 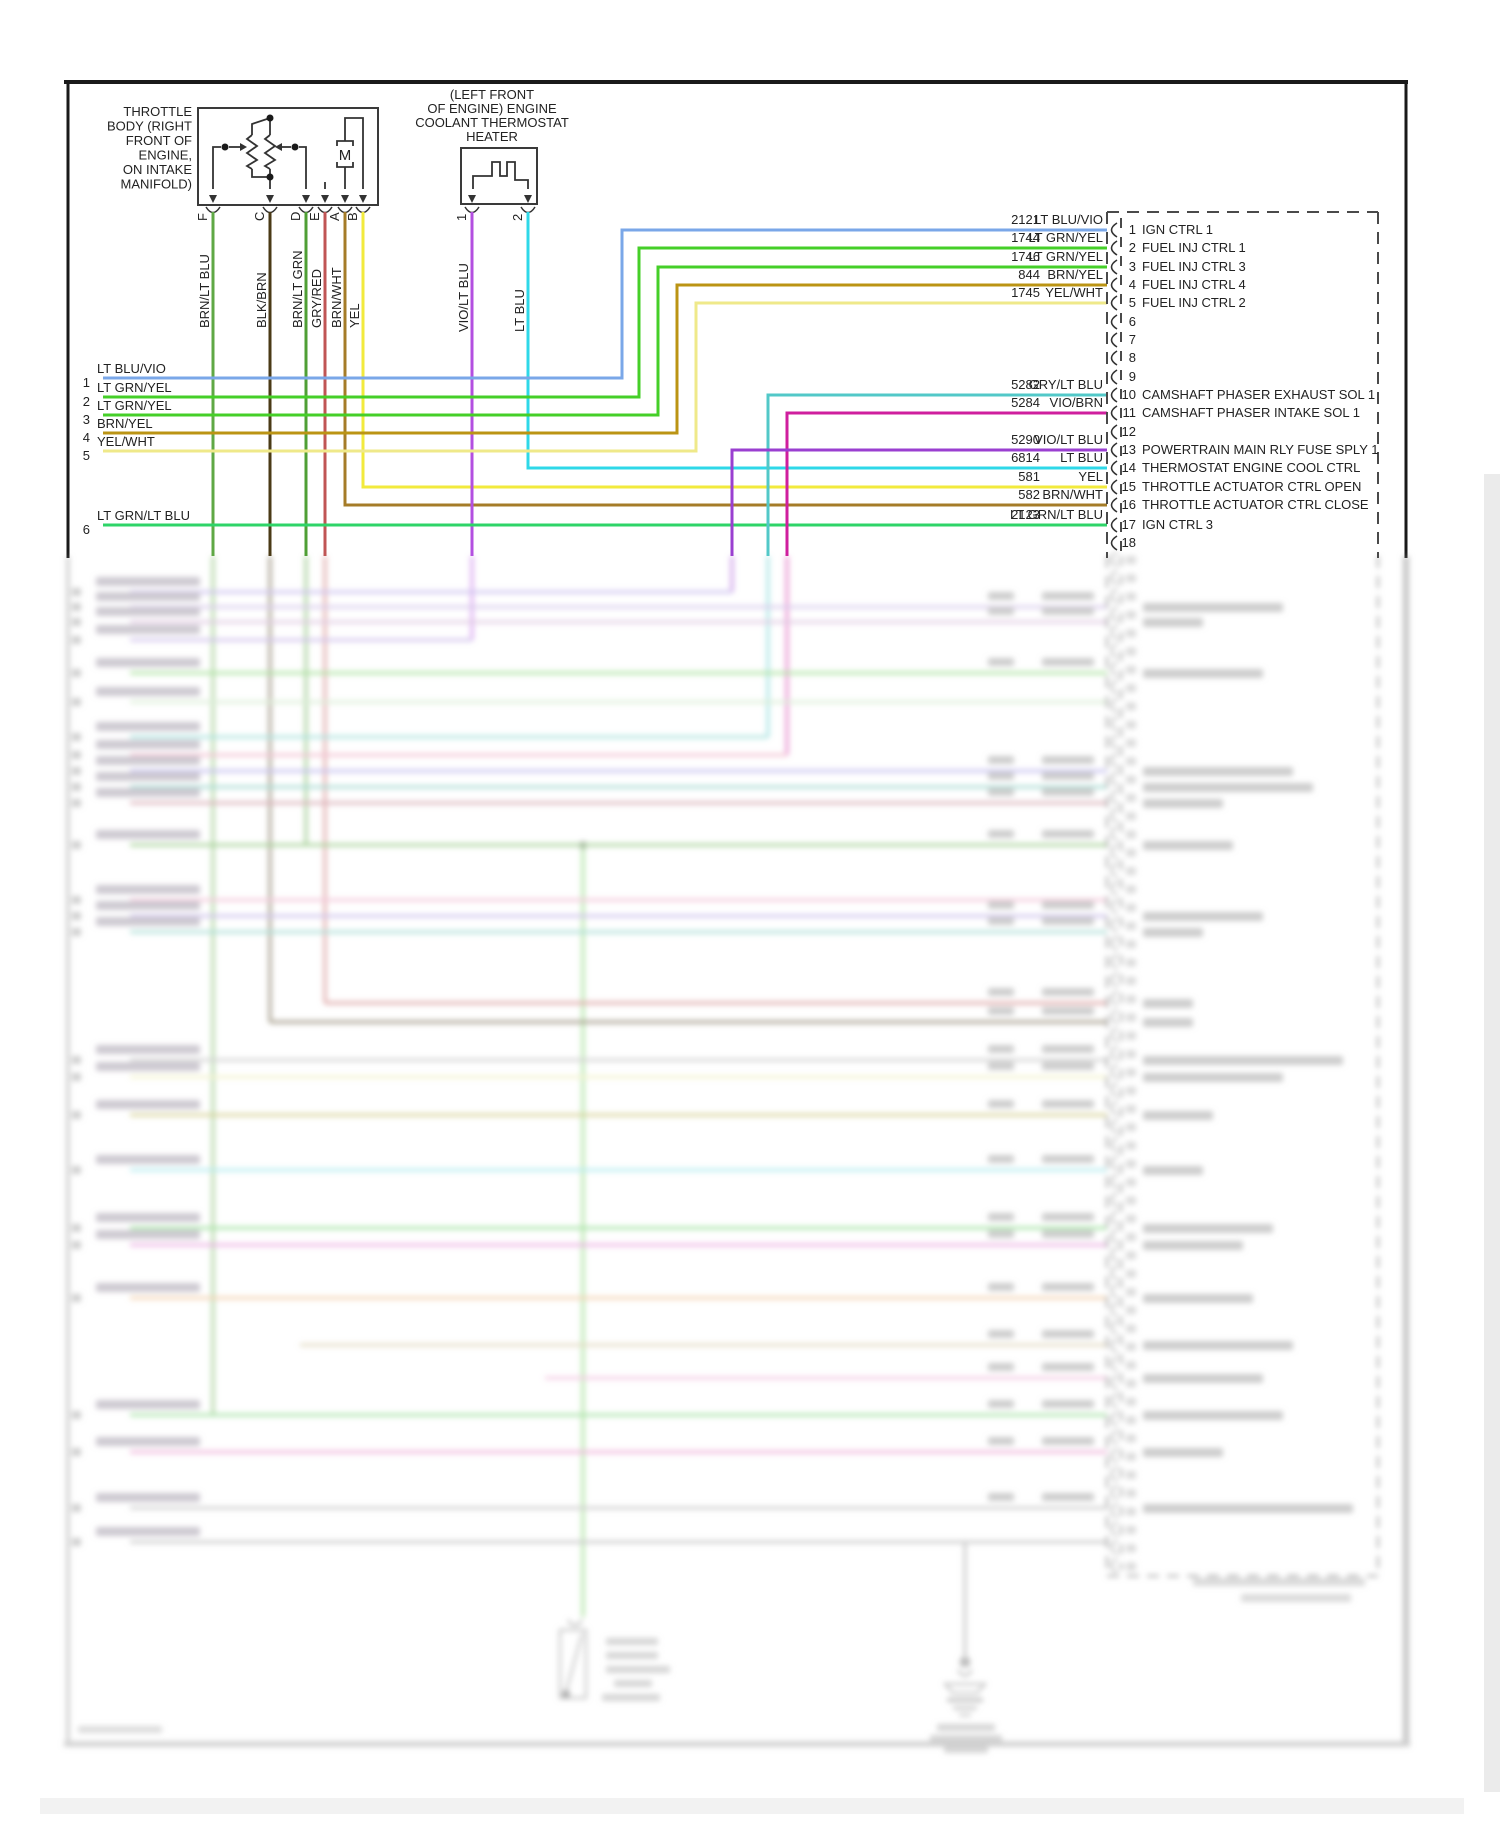 What do you see at coordinates (574, 1663) in the screenshot?
I see `component-symbol-blurred` at bounding box center [574, 1663].